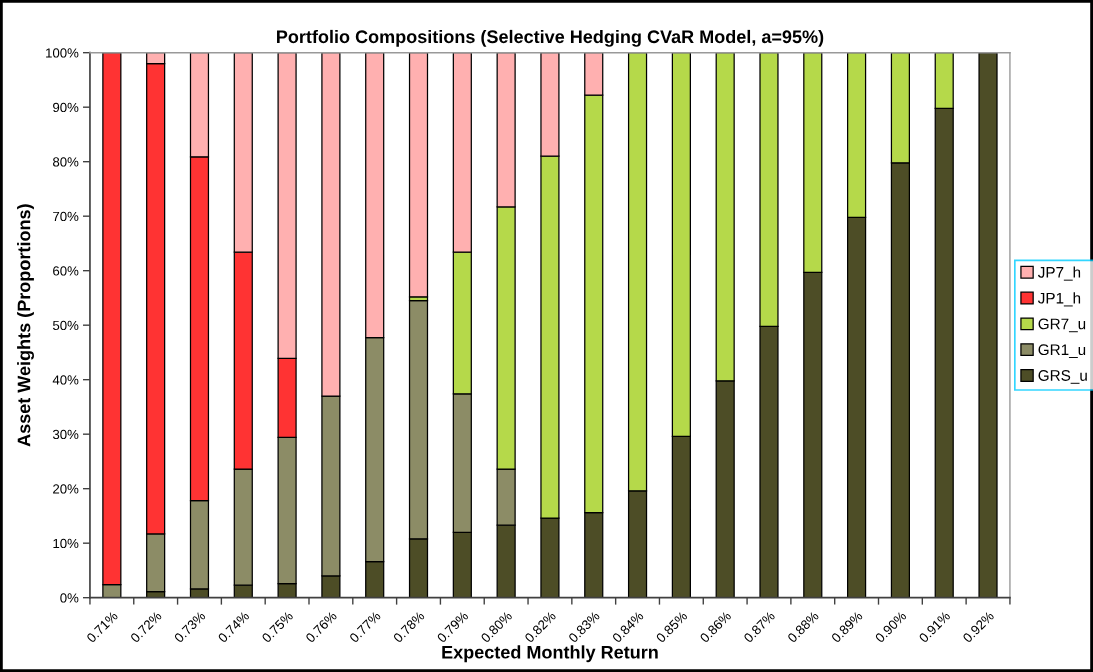  What do you see at coordinates (1059, 299) in the screenshot?
I see `legend-label: JP1_h` at bounding box center [1059, 299].